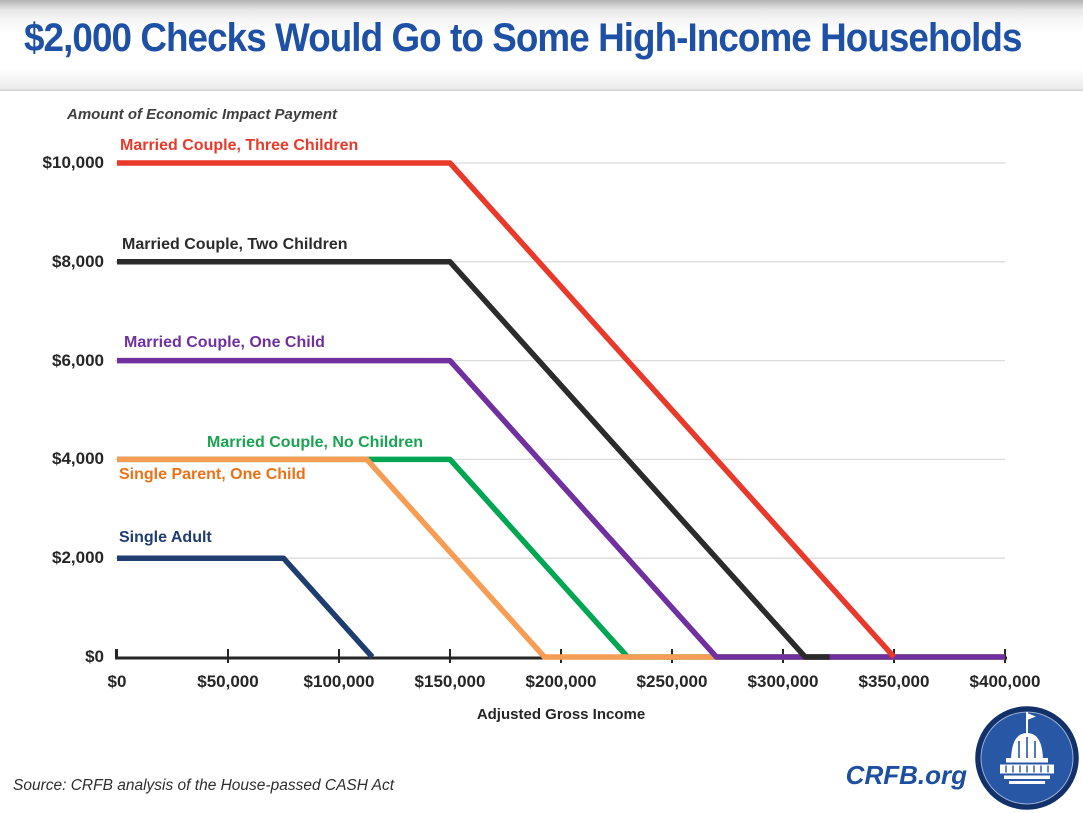 The width and height of the screenshot is (1083, 813). Describe the element at coordinates (906, 775) in the screenshot. I see `crfb-site-link: CRFB.org` at that location.